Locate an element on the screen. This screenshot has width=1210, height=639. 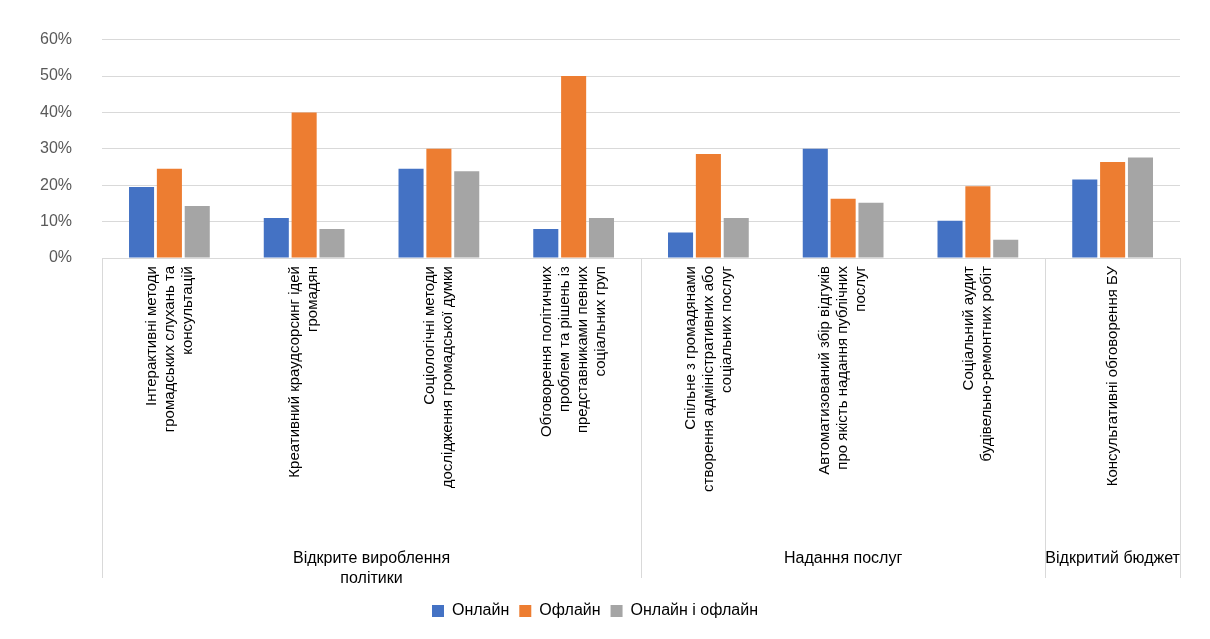
y-tick-label: 50% is located at coordinates (56, 75).